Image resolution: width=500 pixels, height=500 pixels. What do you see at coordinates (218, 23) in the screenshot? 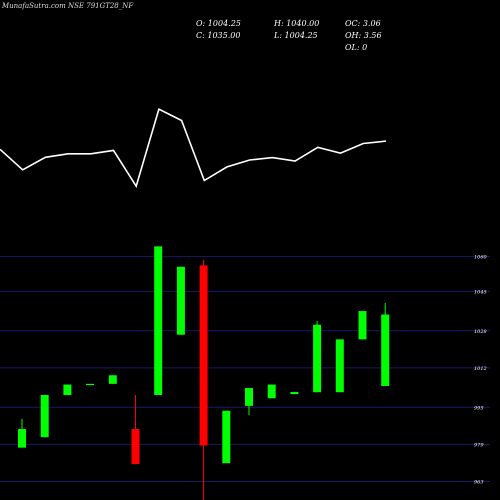
I see `open-value: O: 1004.25` at bounding box center [218, 23].